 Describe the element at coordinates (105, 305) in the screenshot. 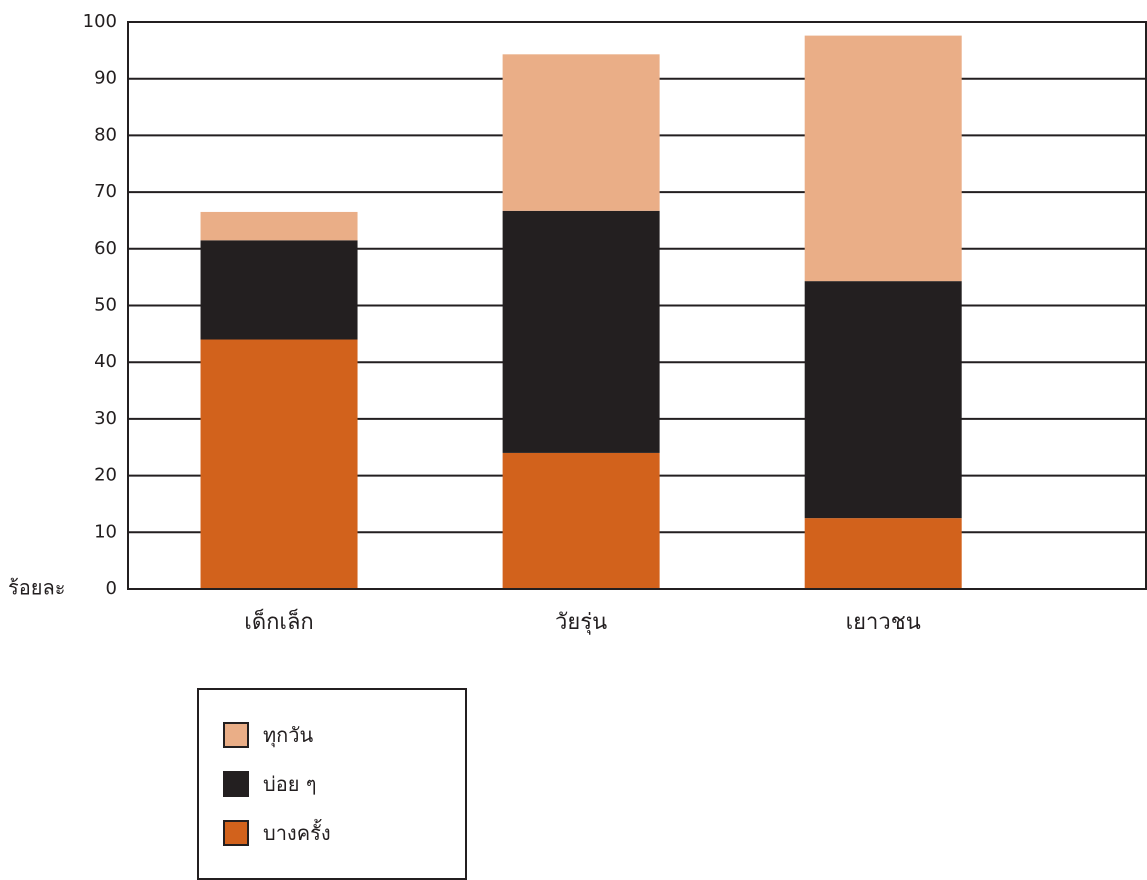

I see `y-tick-label-5: 50` at that location.